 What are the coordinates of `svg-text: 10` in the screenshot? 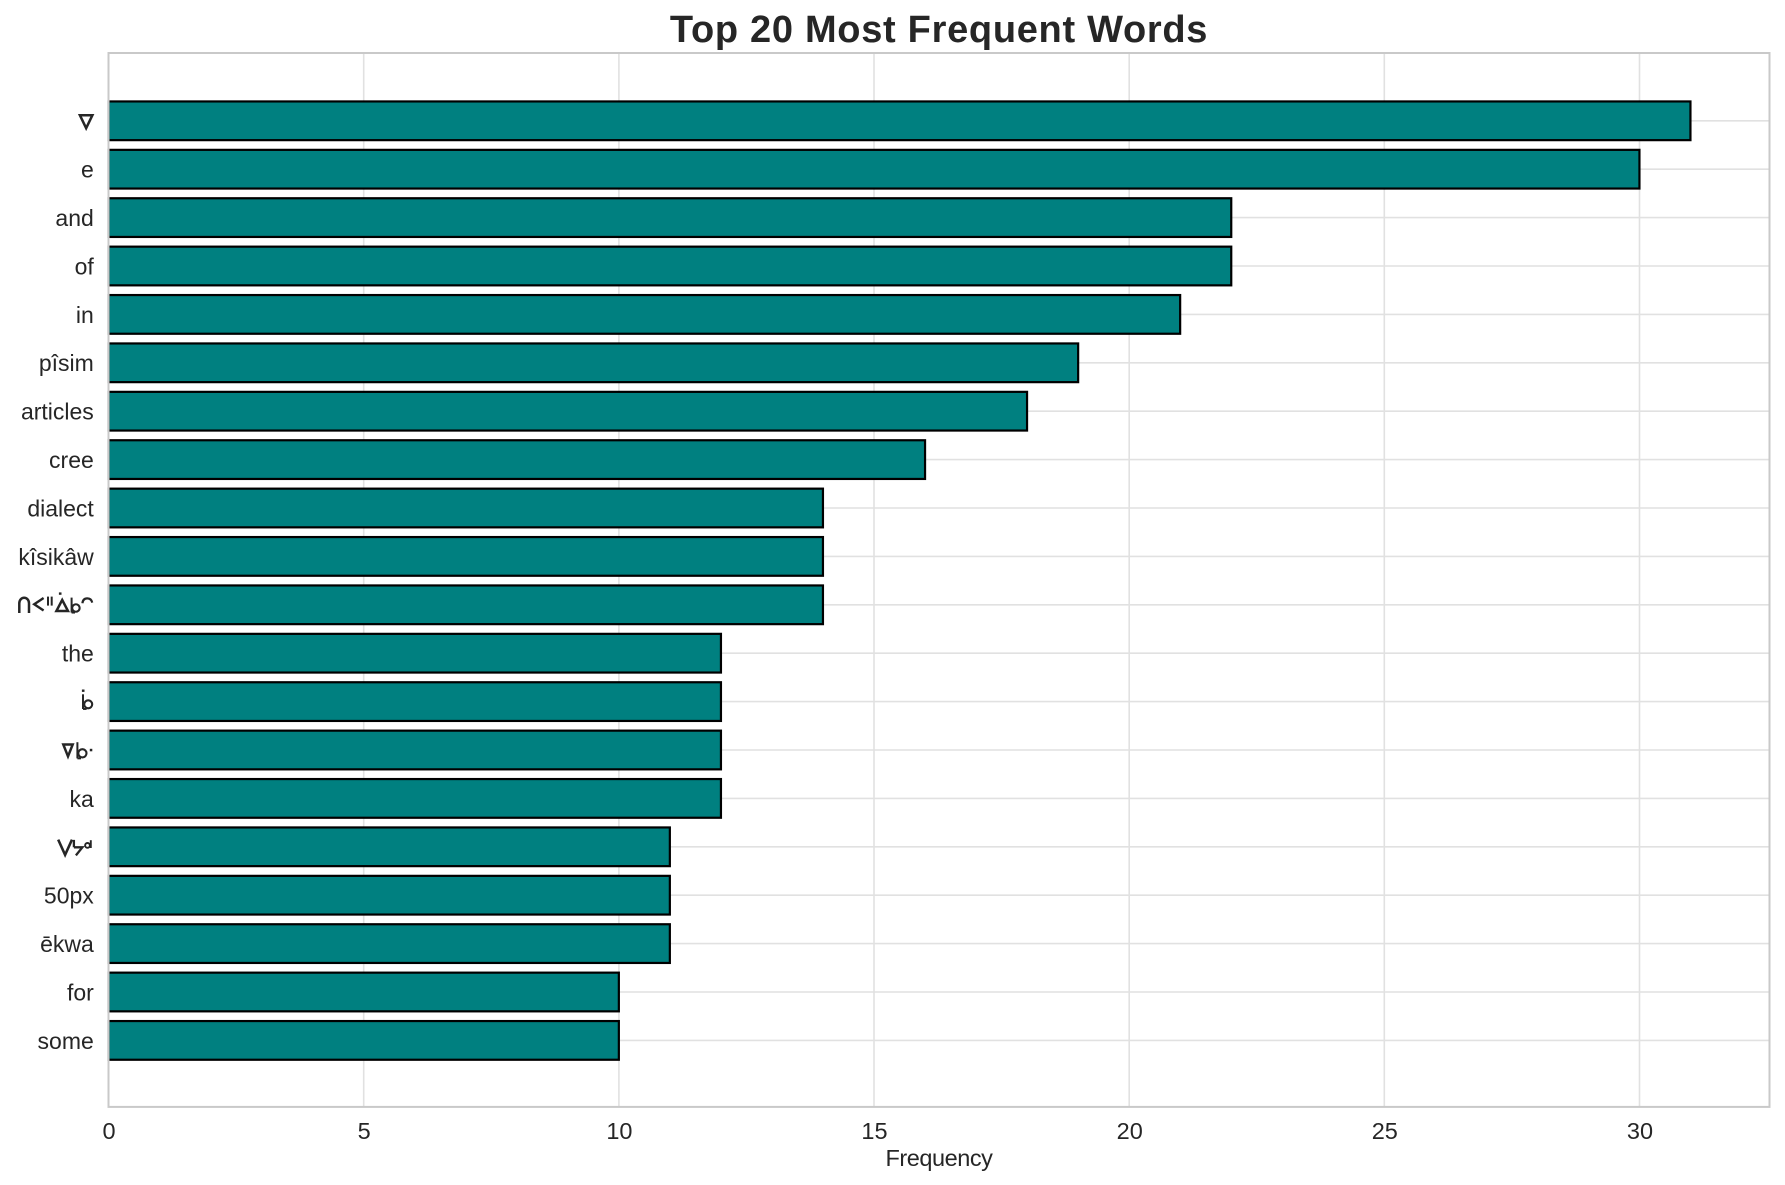 It's located at (619, 1131).